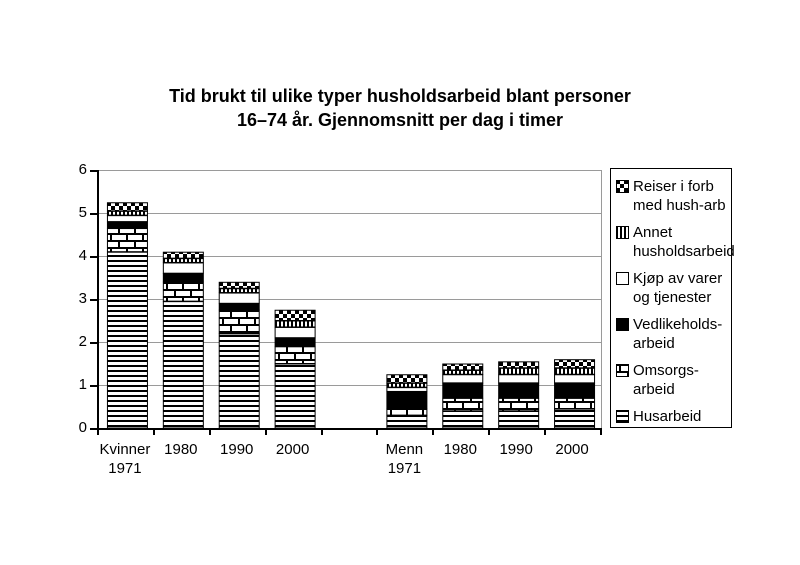  What do you see at coordinates (622, 278) in the screenshot?
I see `legend-swatch-white-icon` at bounding box center [622, 278].